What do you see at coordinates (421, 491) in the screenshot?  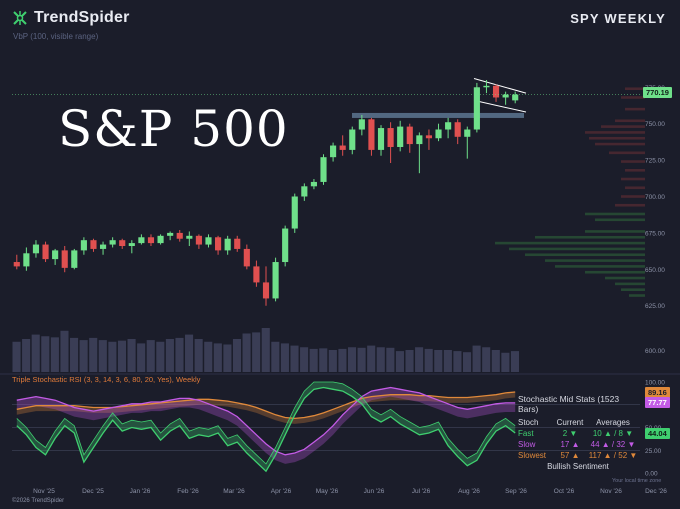 I see `x-tick-label: Jul '26` at bounding box center [421, 491].